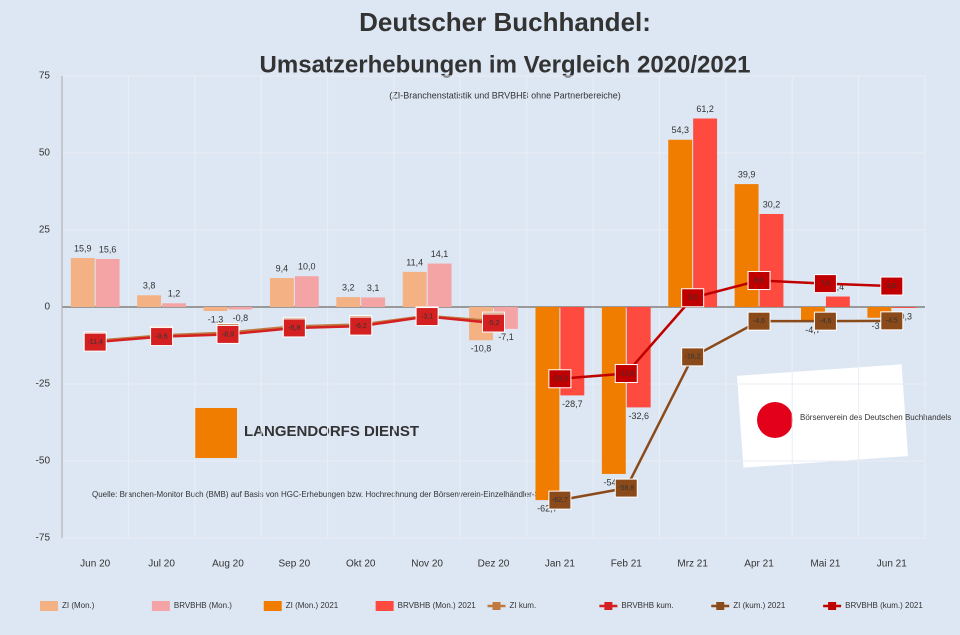  What do you see at coordinates (494, 564) in the screenshot?
I see `x-tick-label: Dez 20` at bounding box center [494, 564].